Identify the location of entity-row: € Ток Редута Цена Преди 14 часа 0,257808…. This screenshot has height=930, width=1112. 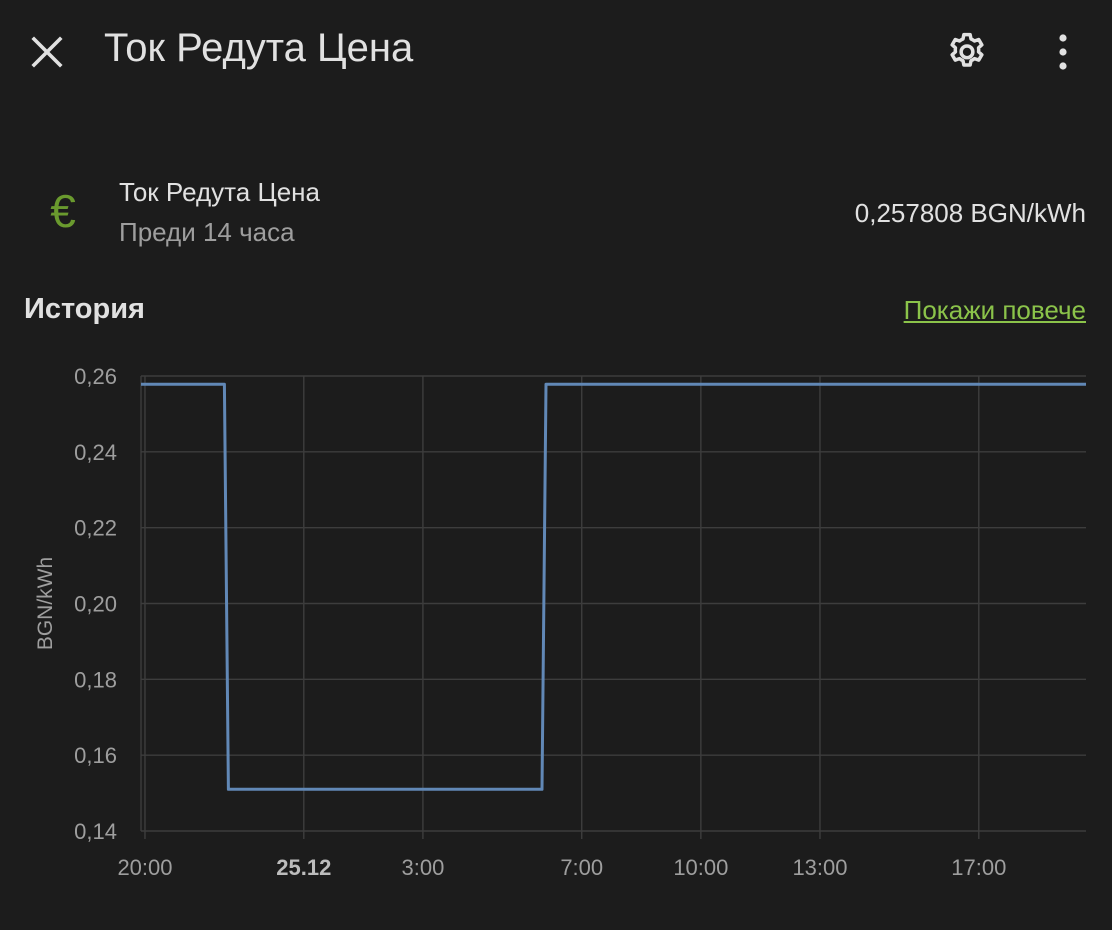
(556, 213).